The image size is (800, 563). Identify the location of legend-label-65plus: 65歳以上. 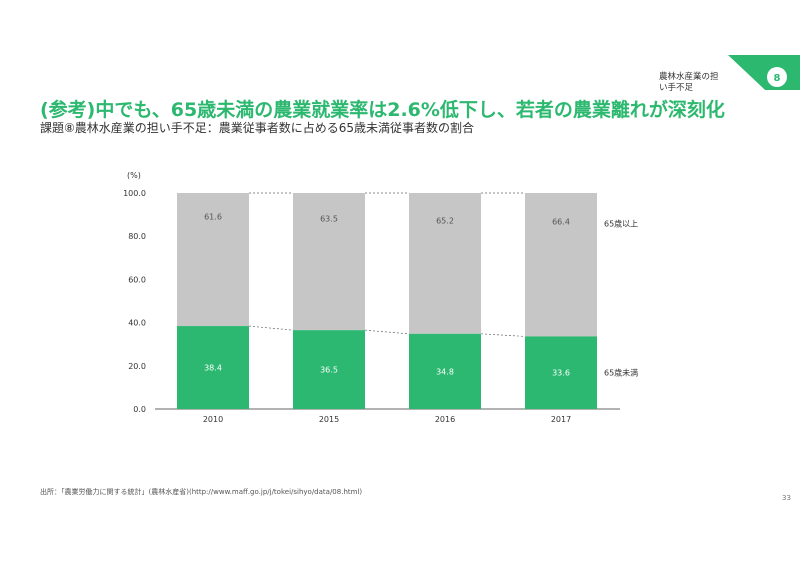
(621, 224).